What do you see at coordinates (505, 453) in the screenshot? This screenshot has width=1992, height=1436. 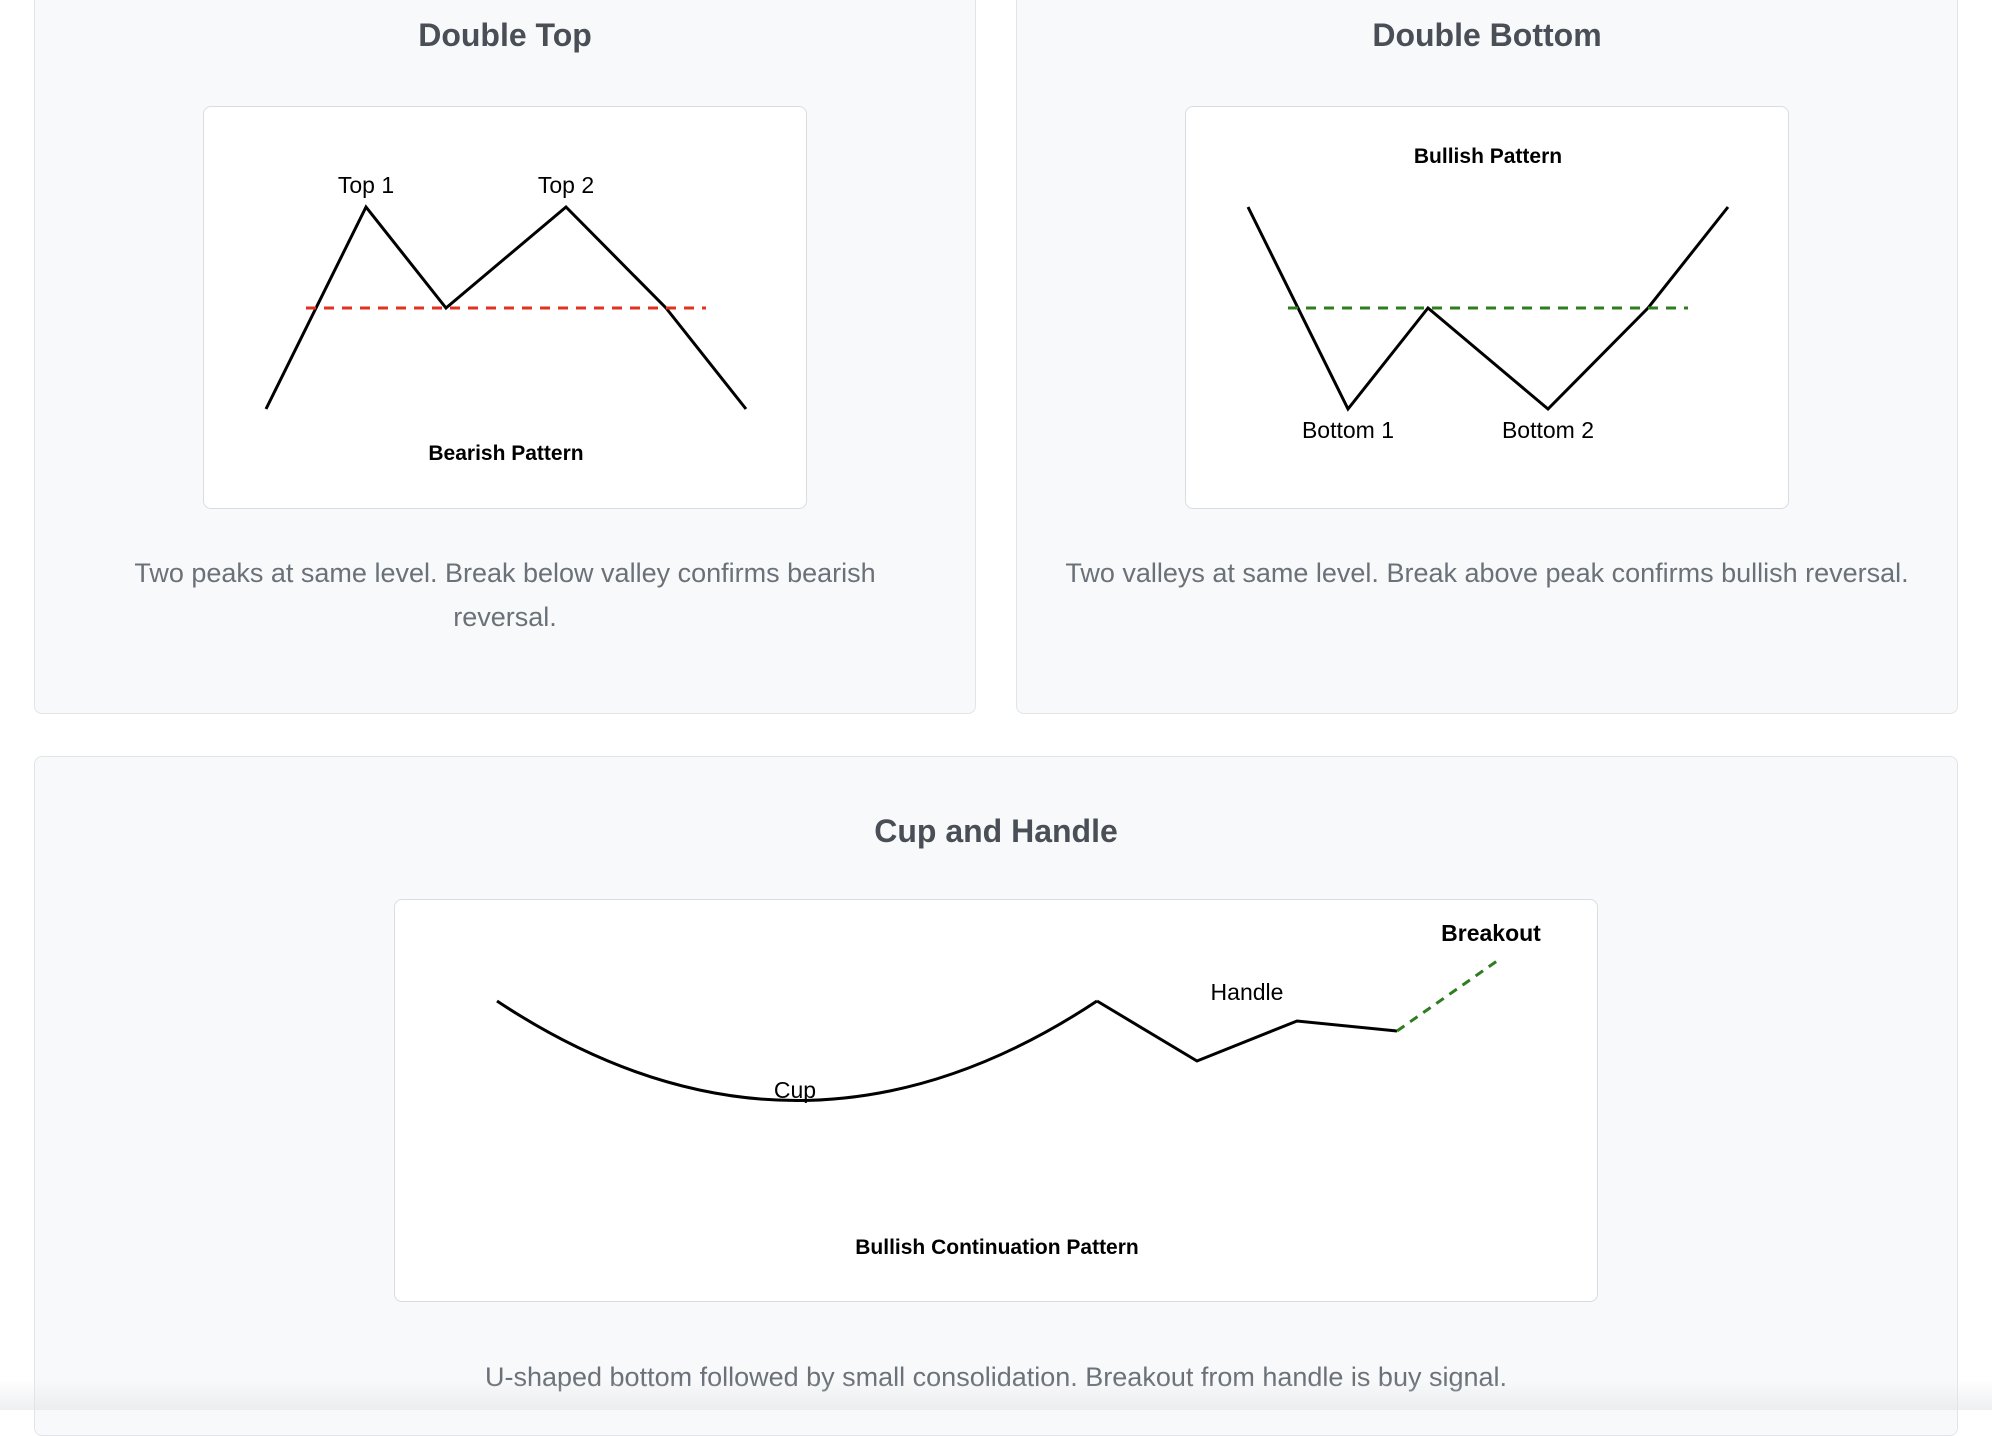 I see `double-top-pattern-label: Bearish Pattern` at bounding box center [505, 453].